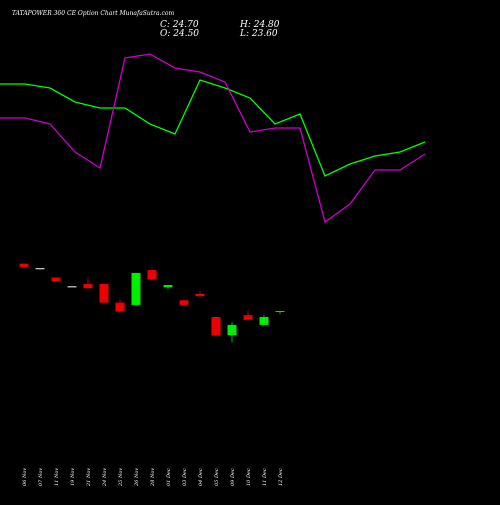 The height and width of the screenshot is (505, 500). I want to click on x-tick-label: 25 Nov, so click(121, 477).